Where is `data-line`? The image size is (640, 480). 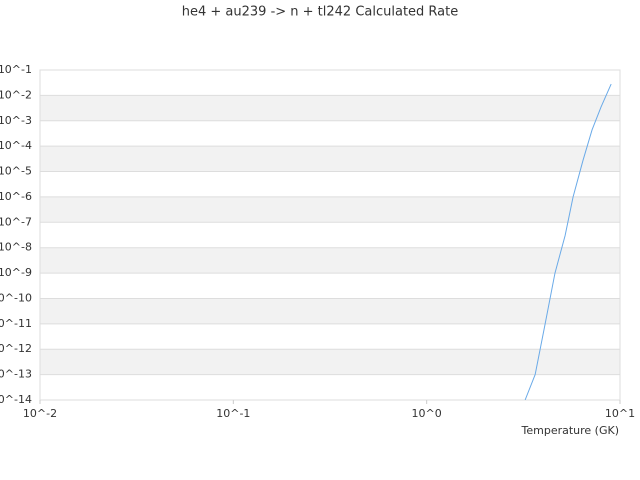 data-line is located at coordinates (568, 241).